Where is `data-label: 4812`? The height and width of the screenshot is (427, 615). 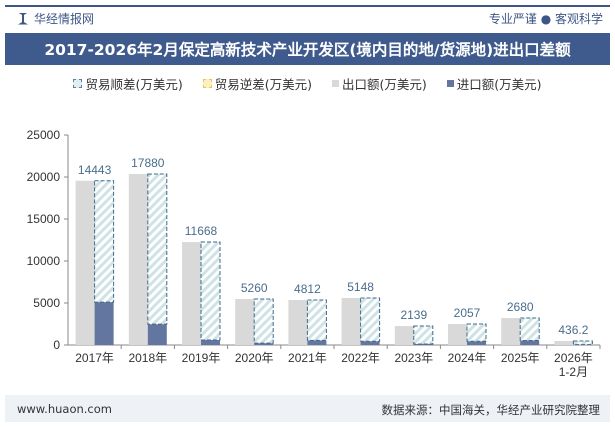 data-label: 4812 is located at coordinates (307, 289).